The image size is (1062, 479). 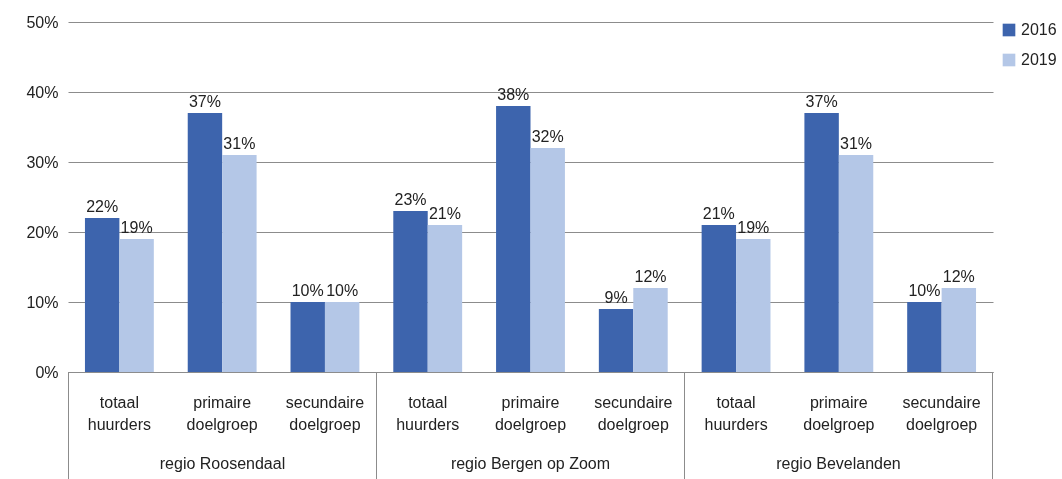 What do you see at coordinates (616, 297) in the screenshot?
I see `data-label: 9%` at bounding box center [616, 297].